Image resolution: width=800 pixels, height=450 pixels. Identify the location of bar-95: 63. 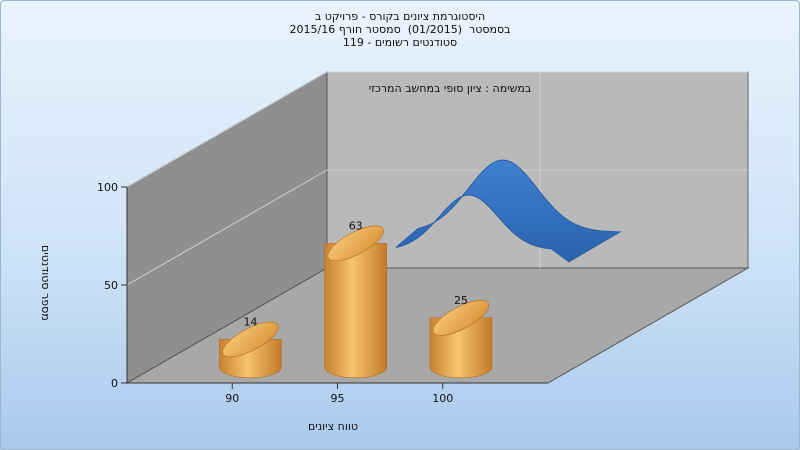
(355, 299).